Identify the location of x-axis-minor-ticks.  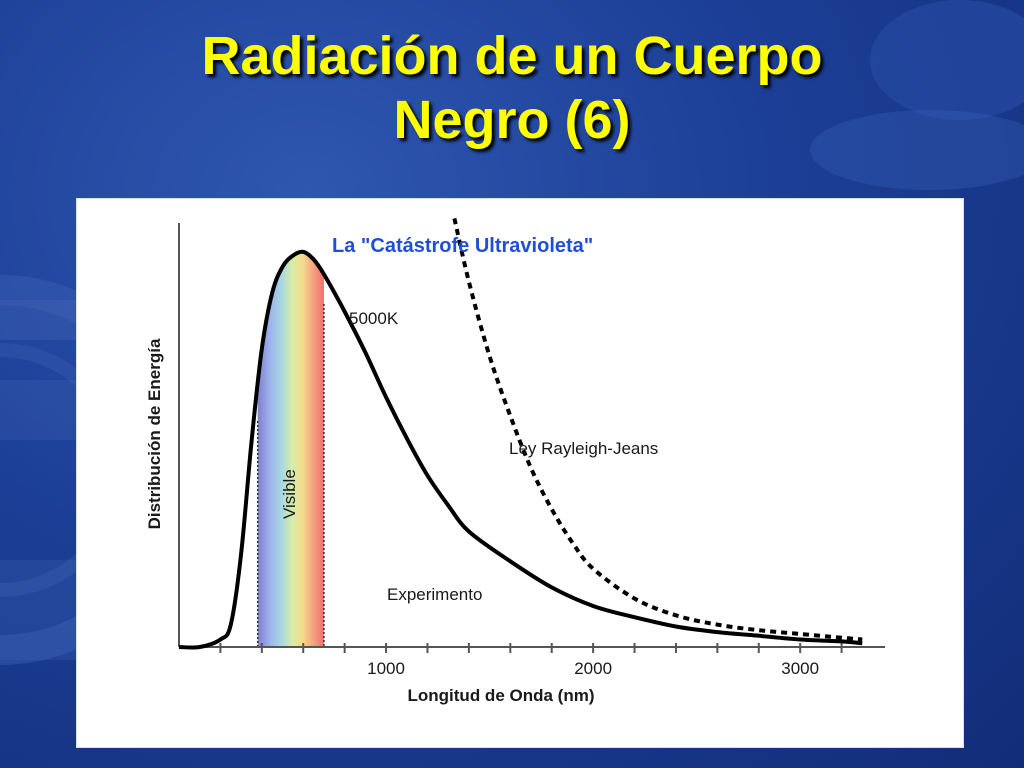
(531, 648).